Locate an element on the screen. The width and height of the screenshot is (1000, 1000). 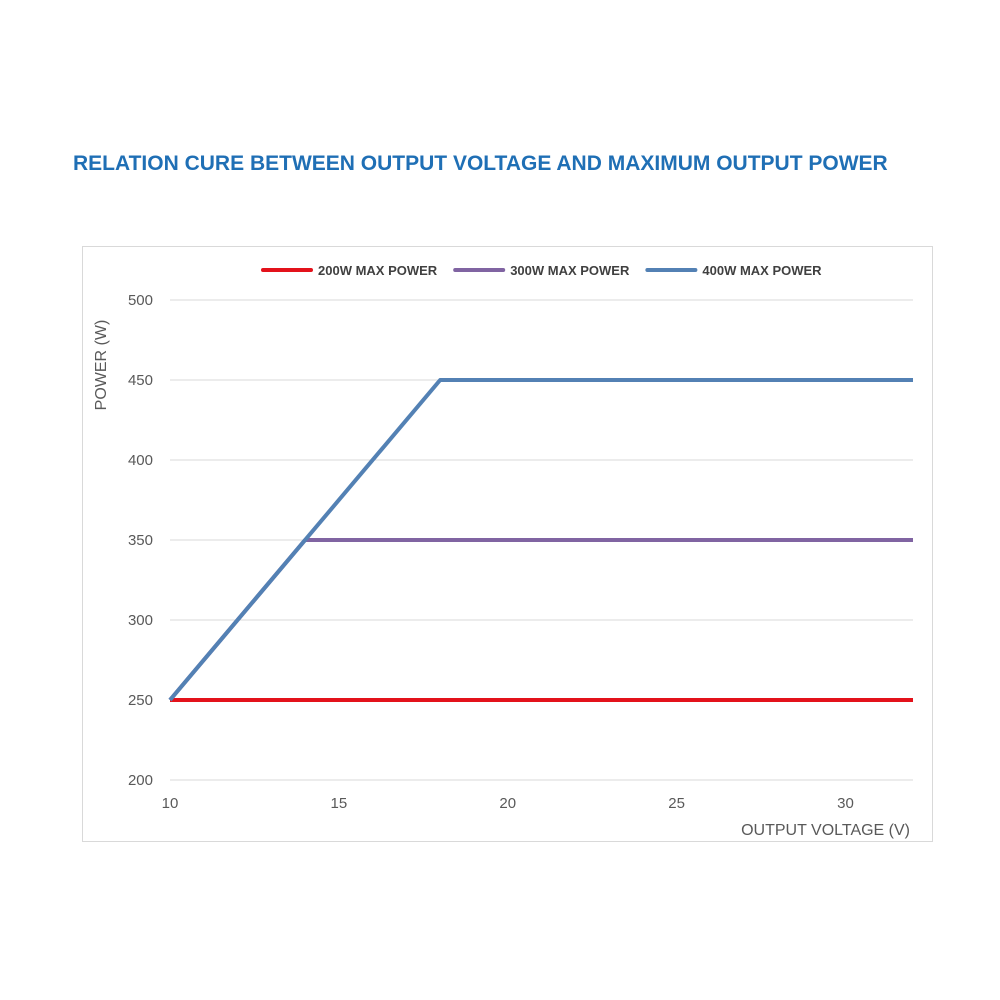
y-tick-label: 250 is located at coordinates (140, 700).